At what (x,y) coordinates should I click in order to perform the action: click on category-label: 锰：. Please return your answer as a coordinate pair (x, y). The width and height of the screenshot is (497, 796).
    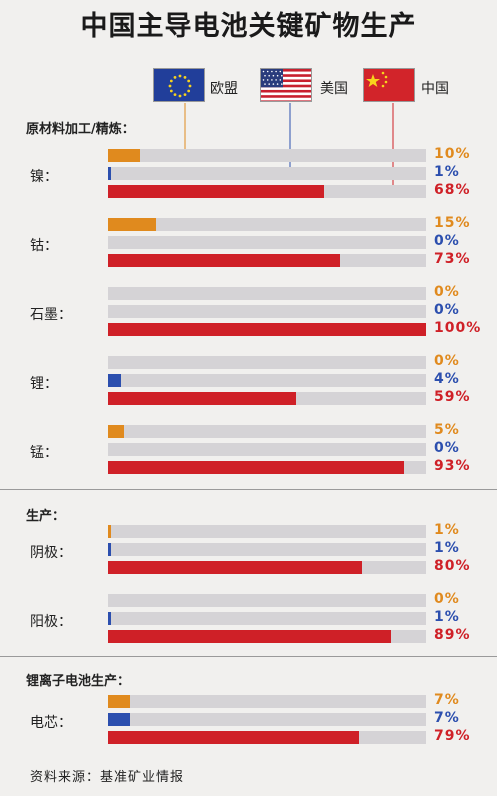
    Looking at the image, I should click on (44, 453).